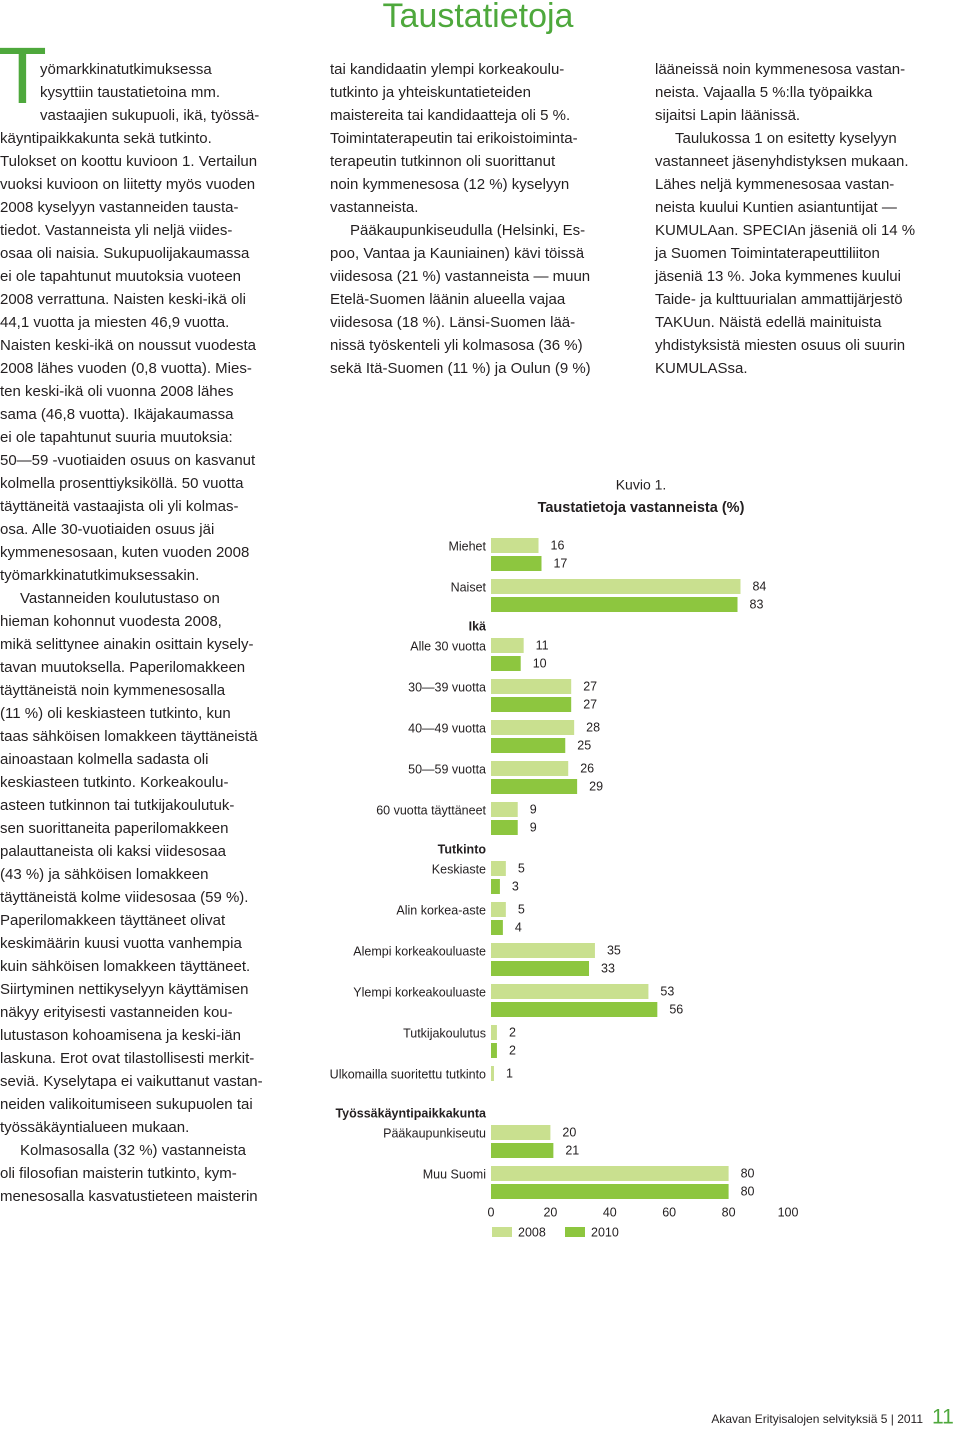  I want to click on x-tick-label: 40, so click(610, 1212).